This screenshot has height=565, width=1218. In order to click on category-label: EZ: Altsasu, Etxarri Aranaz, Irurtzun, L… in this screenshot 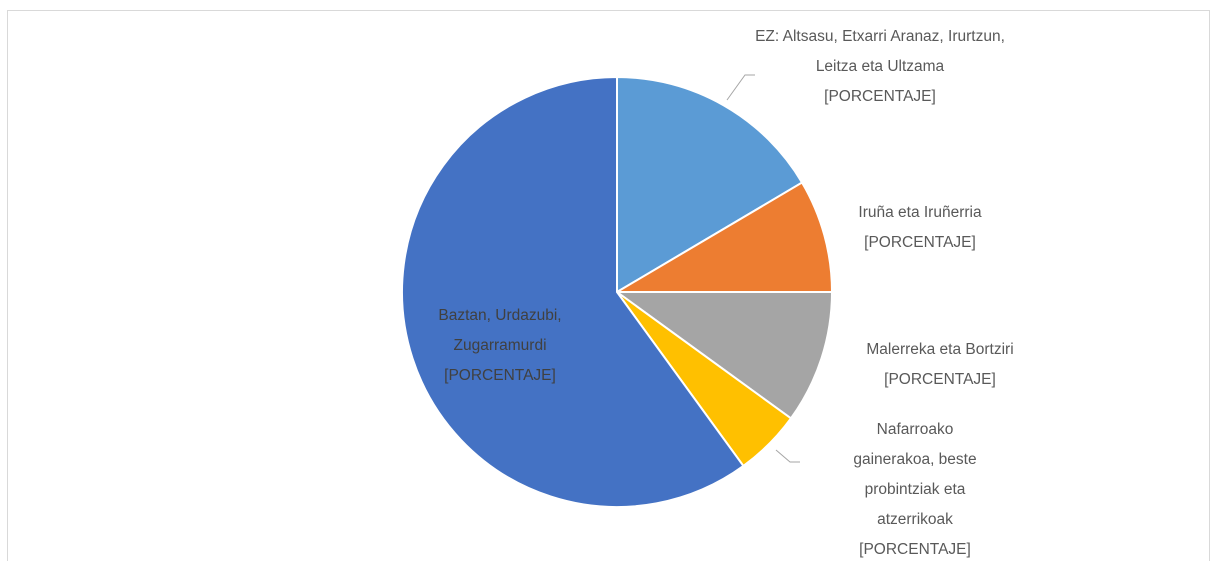, I will do `click(880, 51)`.